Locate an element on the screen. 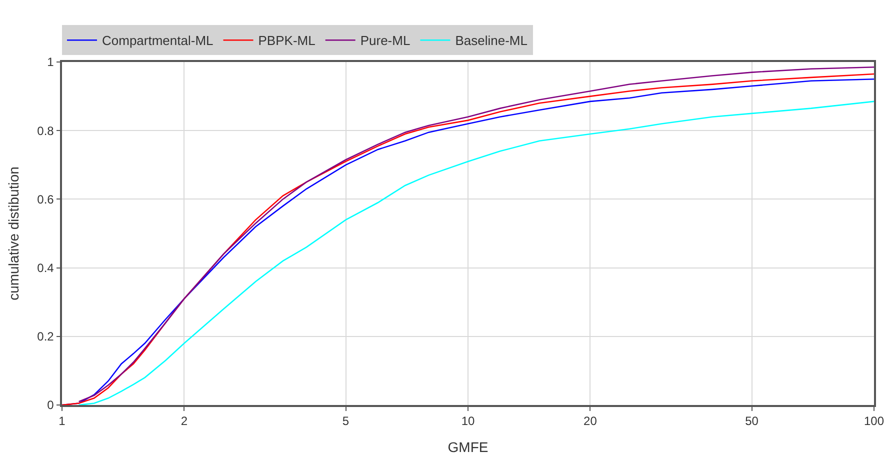 This screenshot has width=896, height=465. y-tick-label: 0 is located at coordinates (50, 405).